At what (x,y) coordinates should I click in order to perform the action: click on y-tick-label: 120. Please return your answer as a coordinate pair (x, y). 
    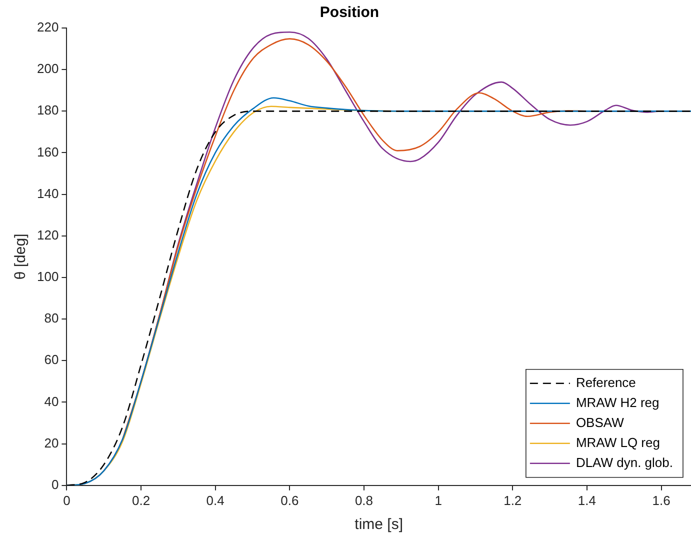
    Looking at the image, I should click on (47, 234).